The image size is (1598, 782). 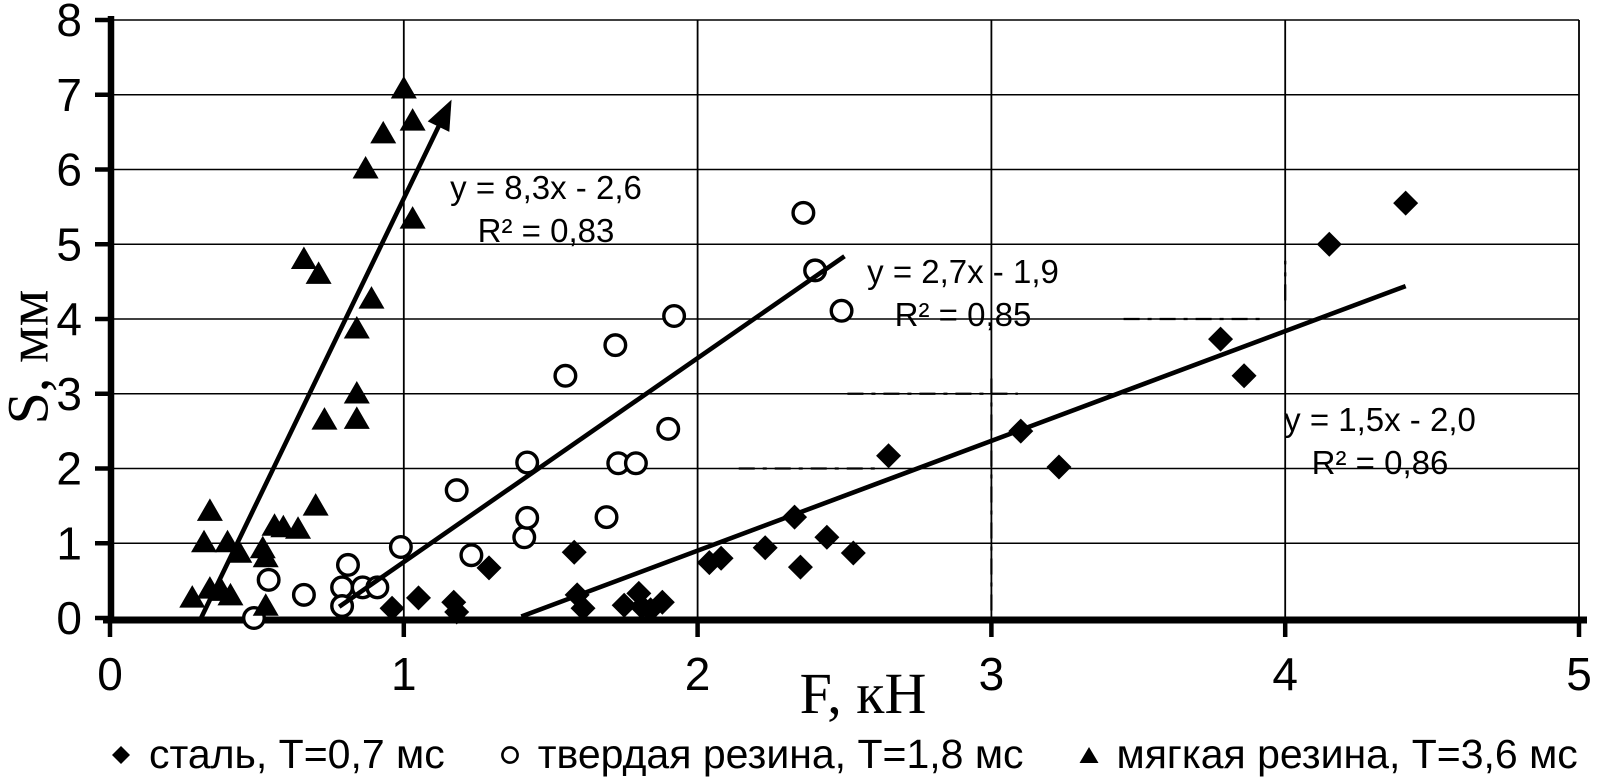 I want to click on legend-label: мягкая резина, T=3,6 мс, so click(x=1347, y=754).